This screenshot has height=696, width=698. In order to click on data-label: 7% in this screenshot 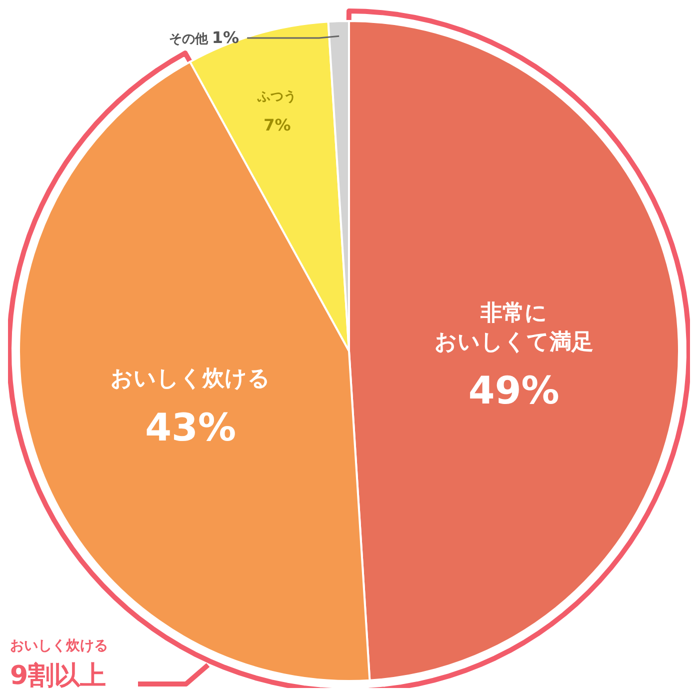, I will do `click(277, 124)`.